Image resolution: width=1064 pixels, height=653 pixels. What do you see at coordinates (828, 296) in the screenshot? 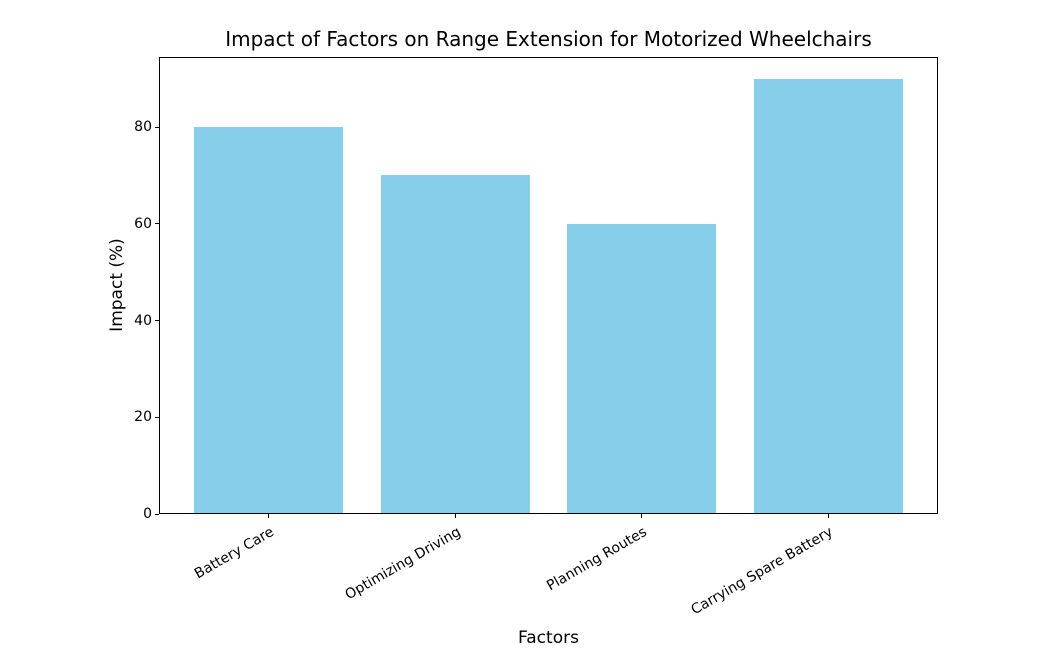
I see `bar-carrying-spare-battery` at bounding box center [828, 296].